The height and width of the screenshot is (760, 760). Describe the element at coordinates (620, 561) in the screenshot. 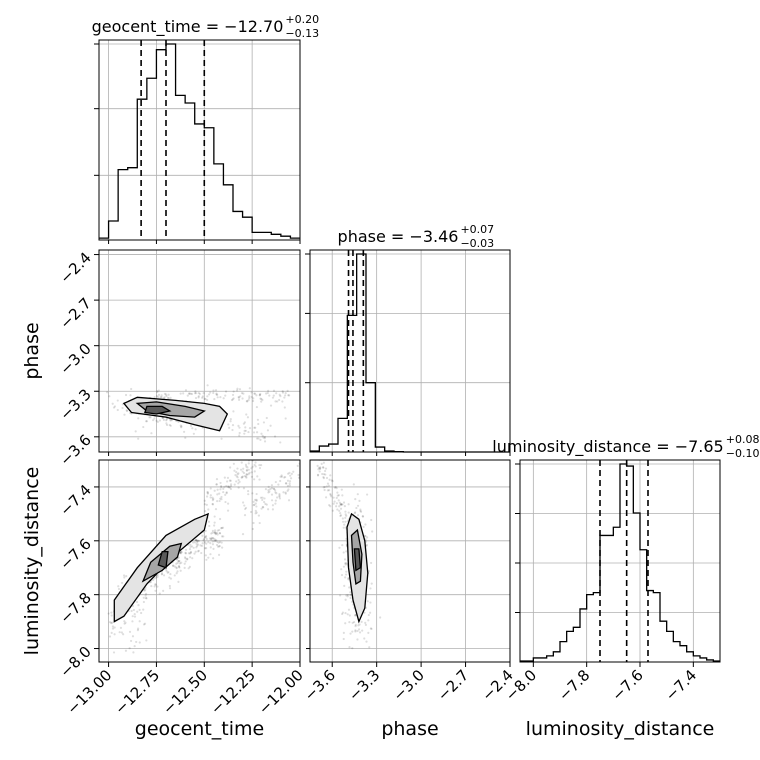

I see `panel-frame-luminosity-distance` at that location.